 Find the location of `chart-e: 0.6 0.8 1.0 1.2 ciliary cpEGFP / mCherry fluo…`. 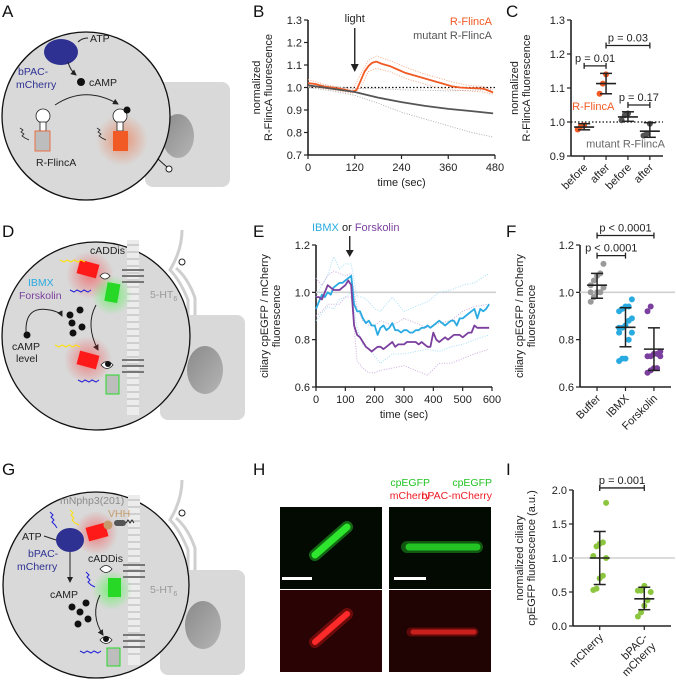

chart-e: 0.6 0.8 1.0 1.2 ciliary cpEGFP / mCherry fluo… is located at coordinates (380, 321).